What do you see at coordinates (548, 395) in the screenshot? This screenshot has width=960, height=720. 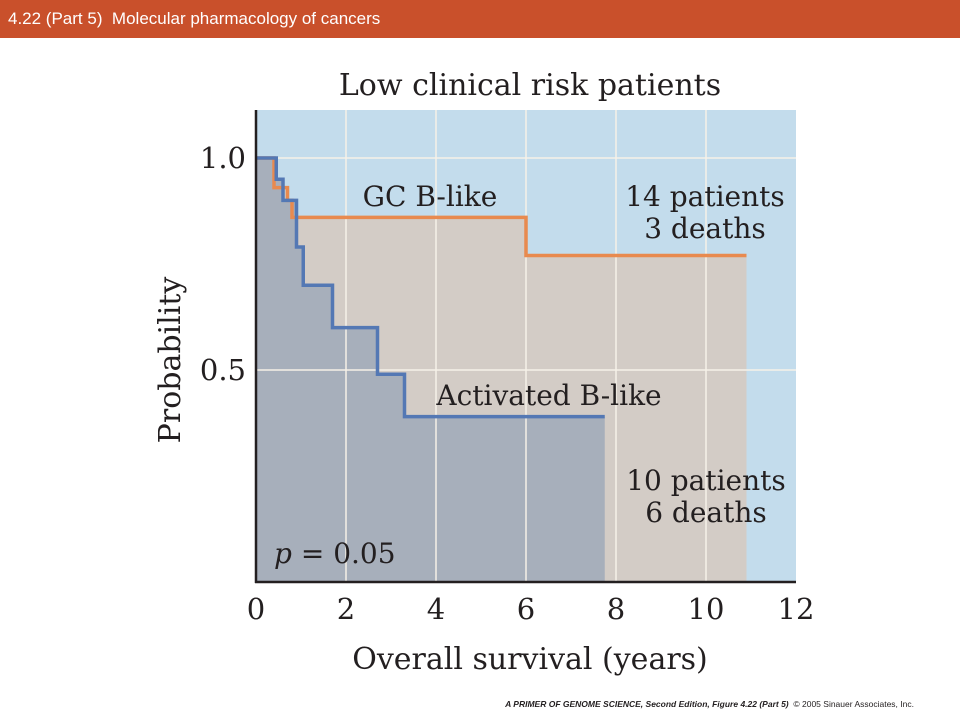 I see `activated-series-label: Activated B-like` at bounding box center [548, 395].